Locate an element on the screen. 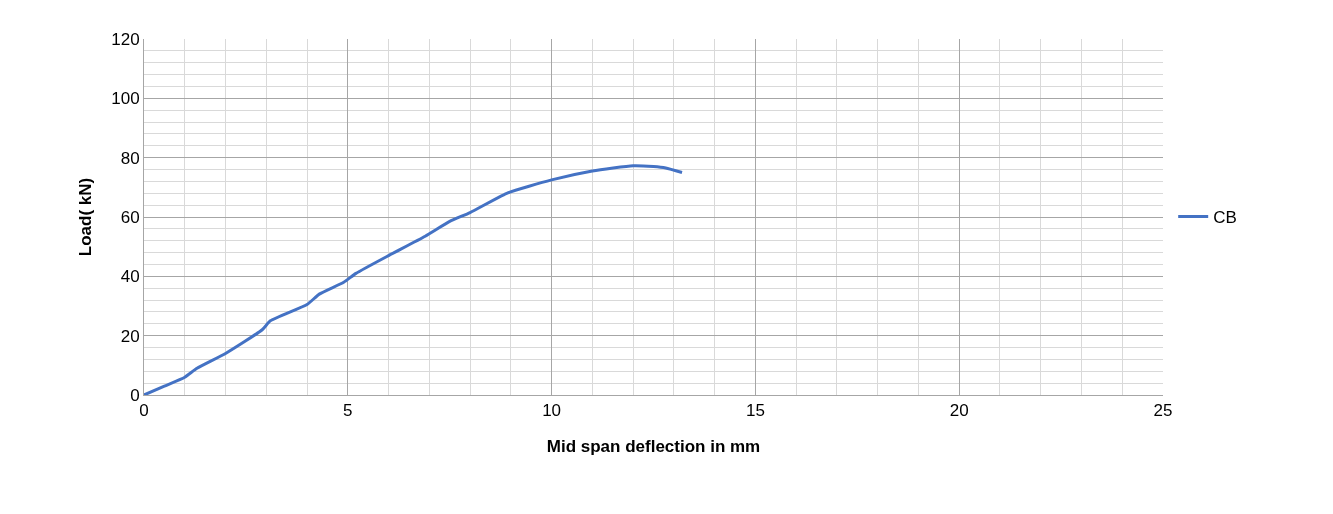 The height and width of the screenshot is (514, 1333). y-tick-label: 20 is located at coordinates (130, 336).